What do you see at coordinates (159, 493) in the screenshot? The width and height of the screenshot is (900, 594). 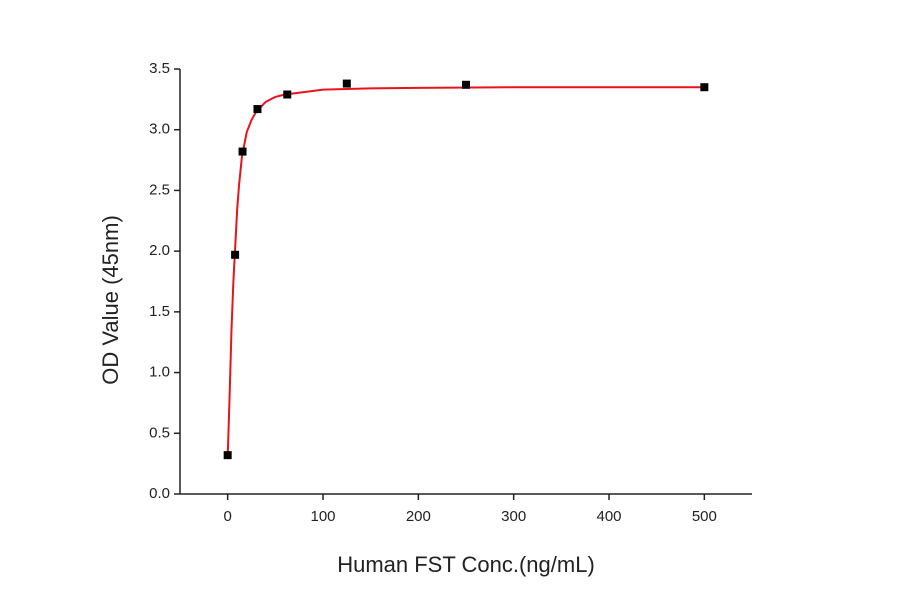 I see `y-tick-label: 0.0` at bounding box center [159, 493].